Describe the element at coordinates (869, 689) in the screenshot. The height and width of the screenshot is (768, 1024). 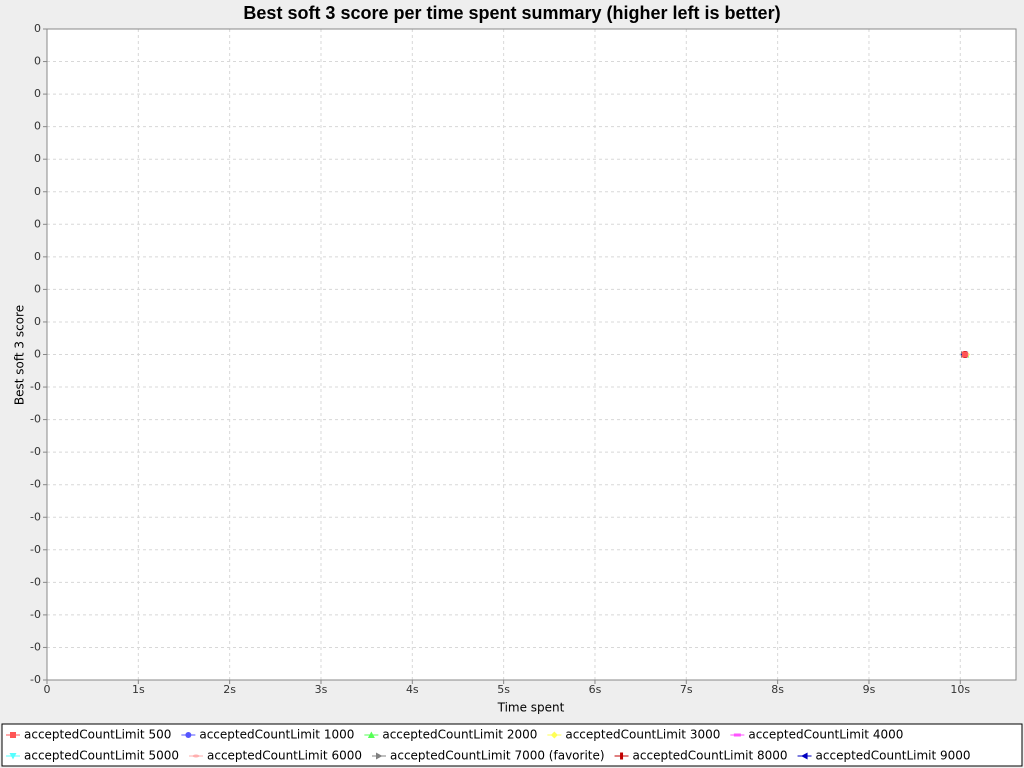
I see `x-tick-label: 9s` at that location.